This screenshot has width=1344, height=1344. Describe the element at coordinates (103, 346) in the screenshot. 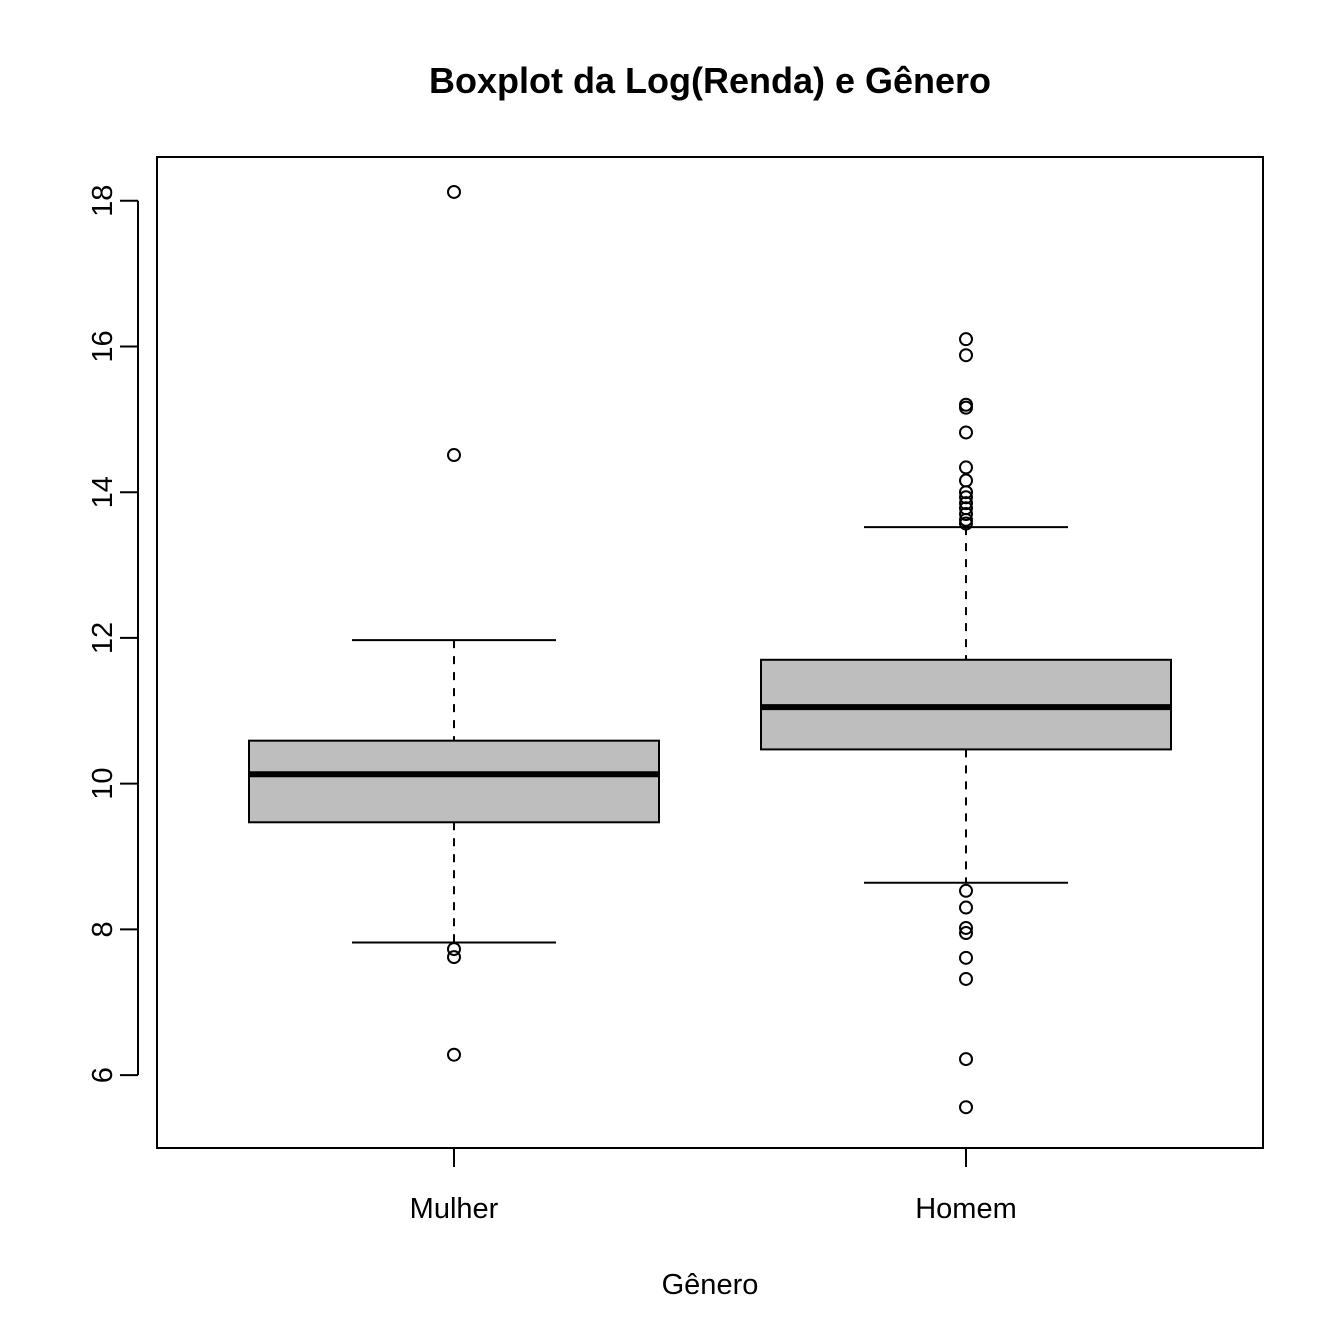

I see `y-tick-label: 16` at that location.